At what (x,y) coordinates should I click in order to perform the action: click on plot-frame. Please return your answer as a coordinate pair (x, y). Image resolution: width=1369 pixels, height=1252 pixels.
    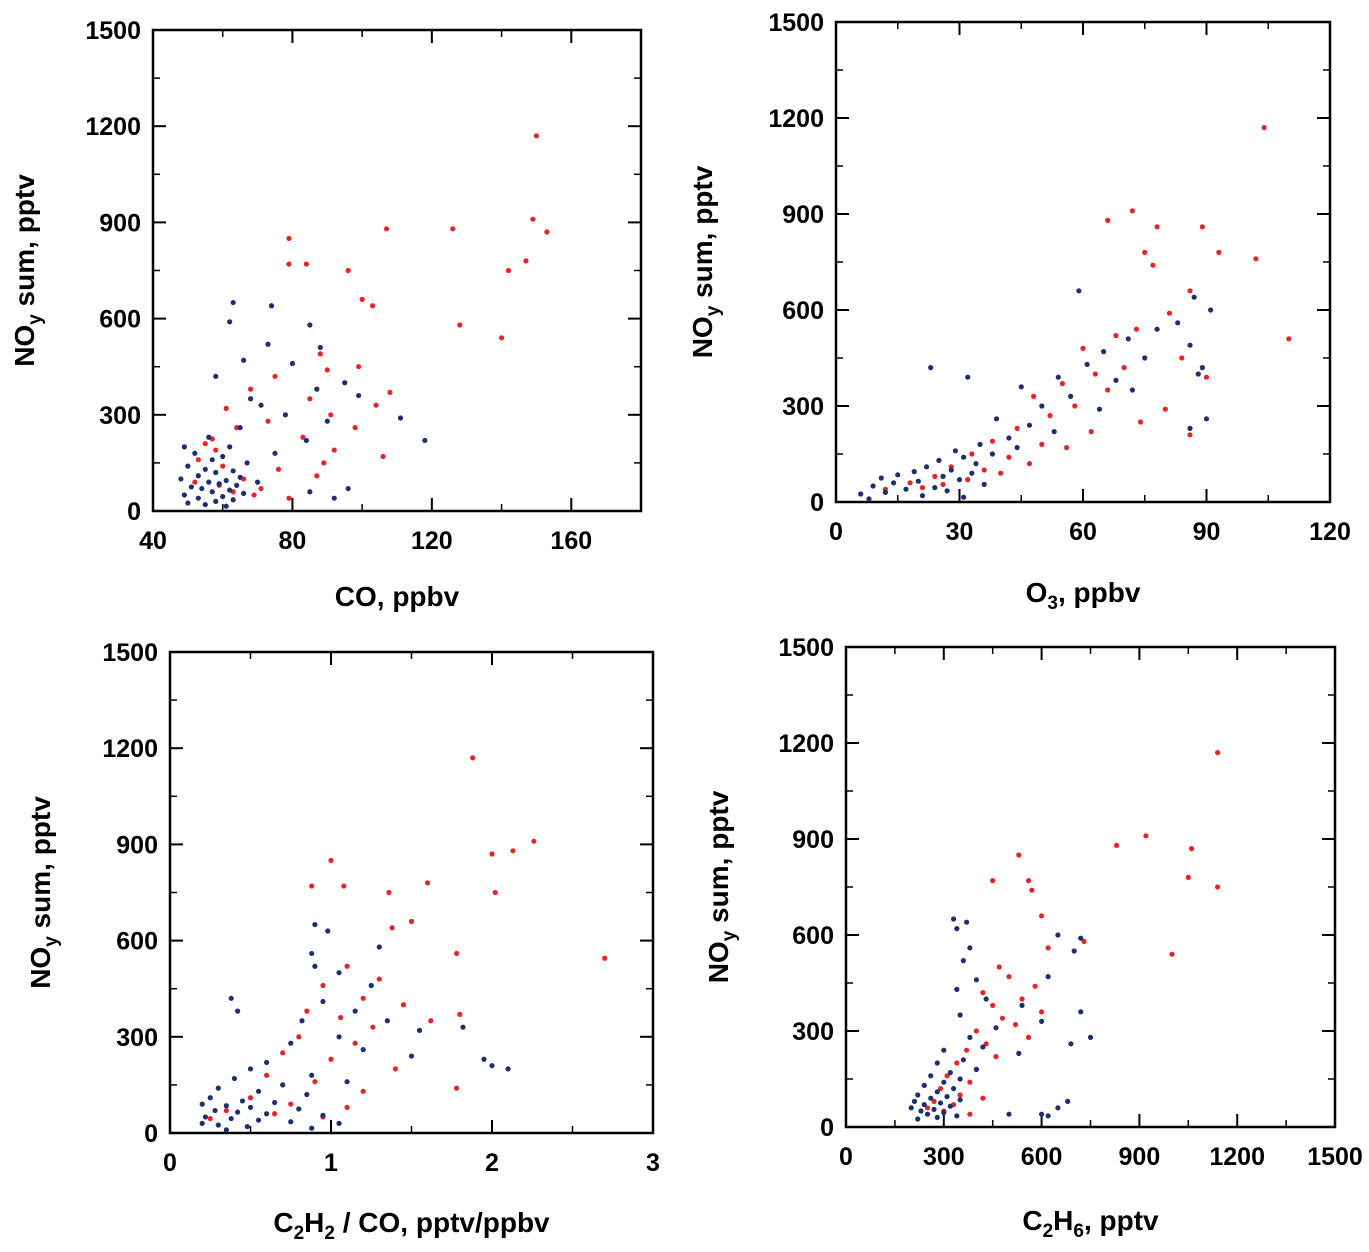
    Looking at the image, I should click on (1083, 262).